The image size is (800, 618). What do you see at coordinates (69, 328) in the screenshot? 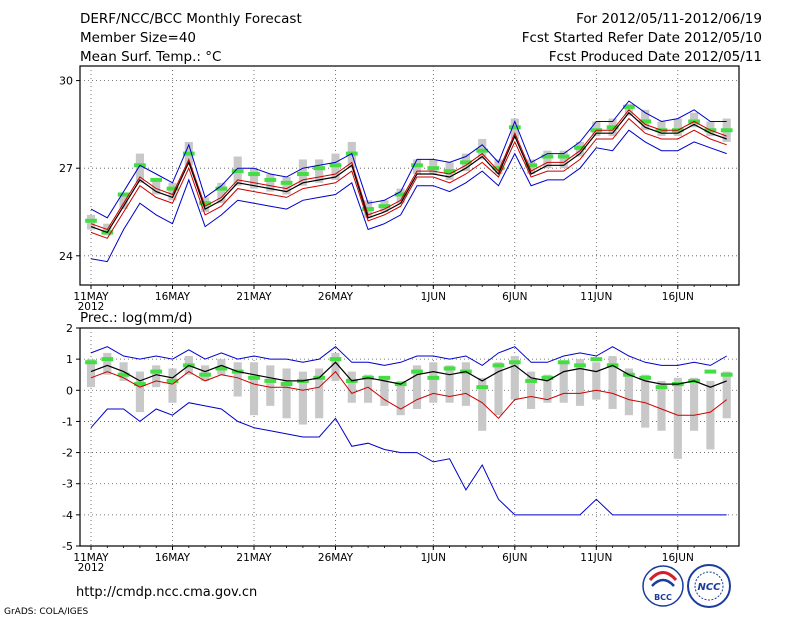
I see `precip-ytick-label: 2` at bounding box center [69, 328].